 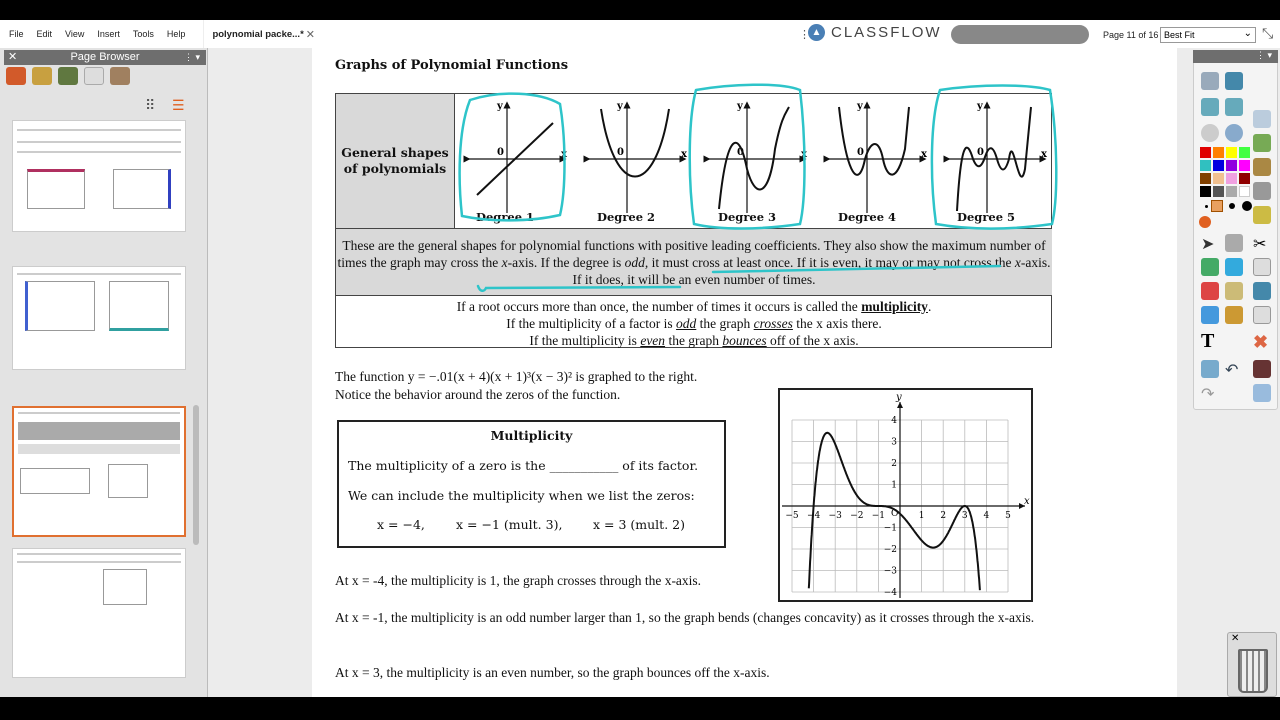 I want to click on menu-view: View, so click(x=75, y=34).